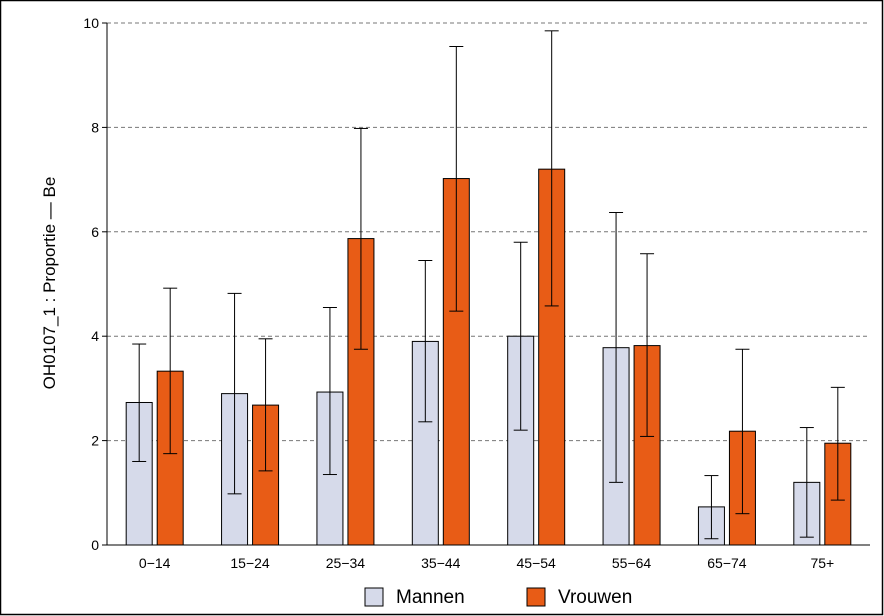 The height and width of the screenshot is (616, 884). What do you see at coordinates (374, 597) in the screenshot?
I see `legend-swatch-mannen` at bounding box center [374, 597].